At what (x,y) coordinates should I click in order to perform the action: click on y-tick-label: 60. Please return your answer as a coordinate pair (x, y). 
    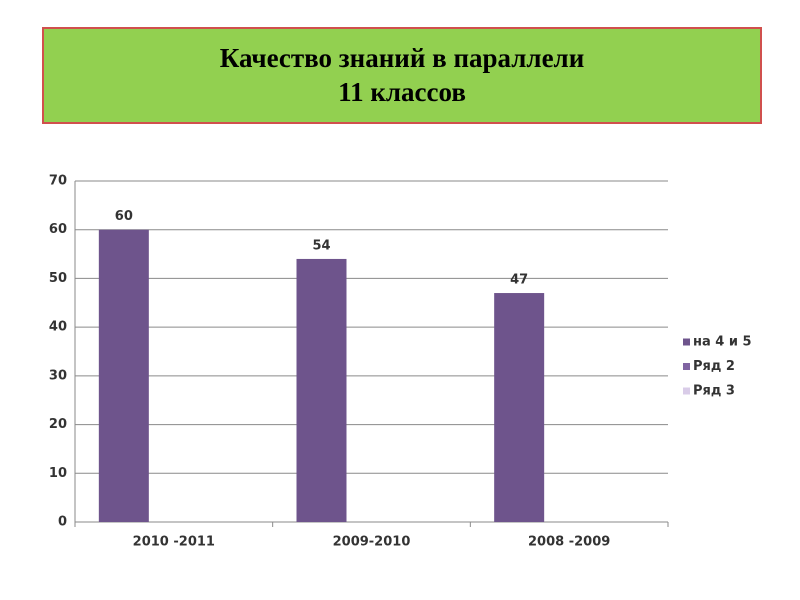
    Looking at the image, I should click on (58, 229).